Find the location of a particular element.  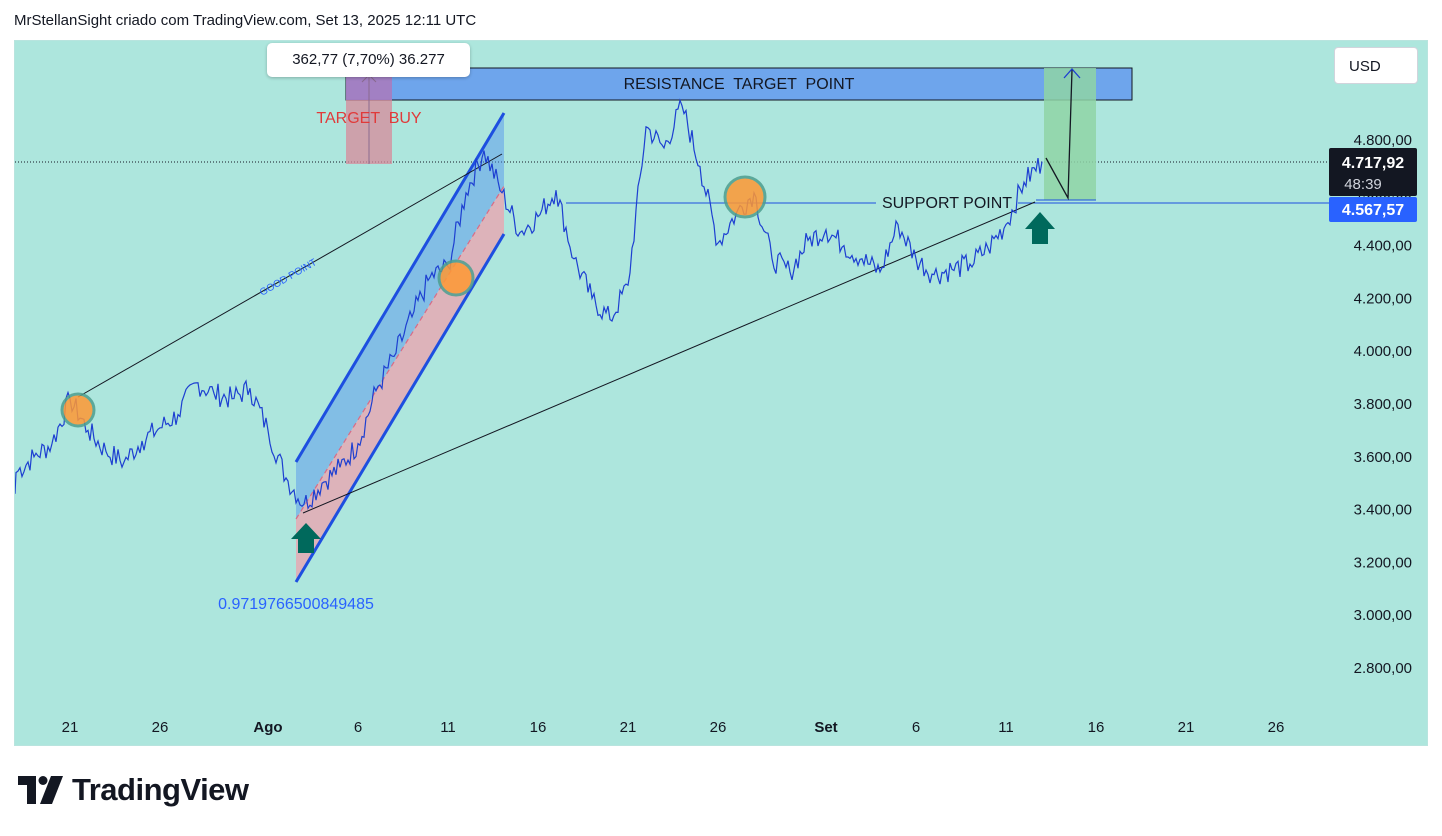

time-tick-label: Set is located at coordinates (825, 727).